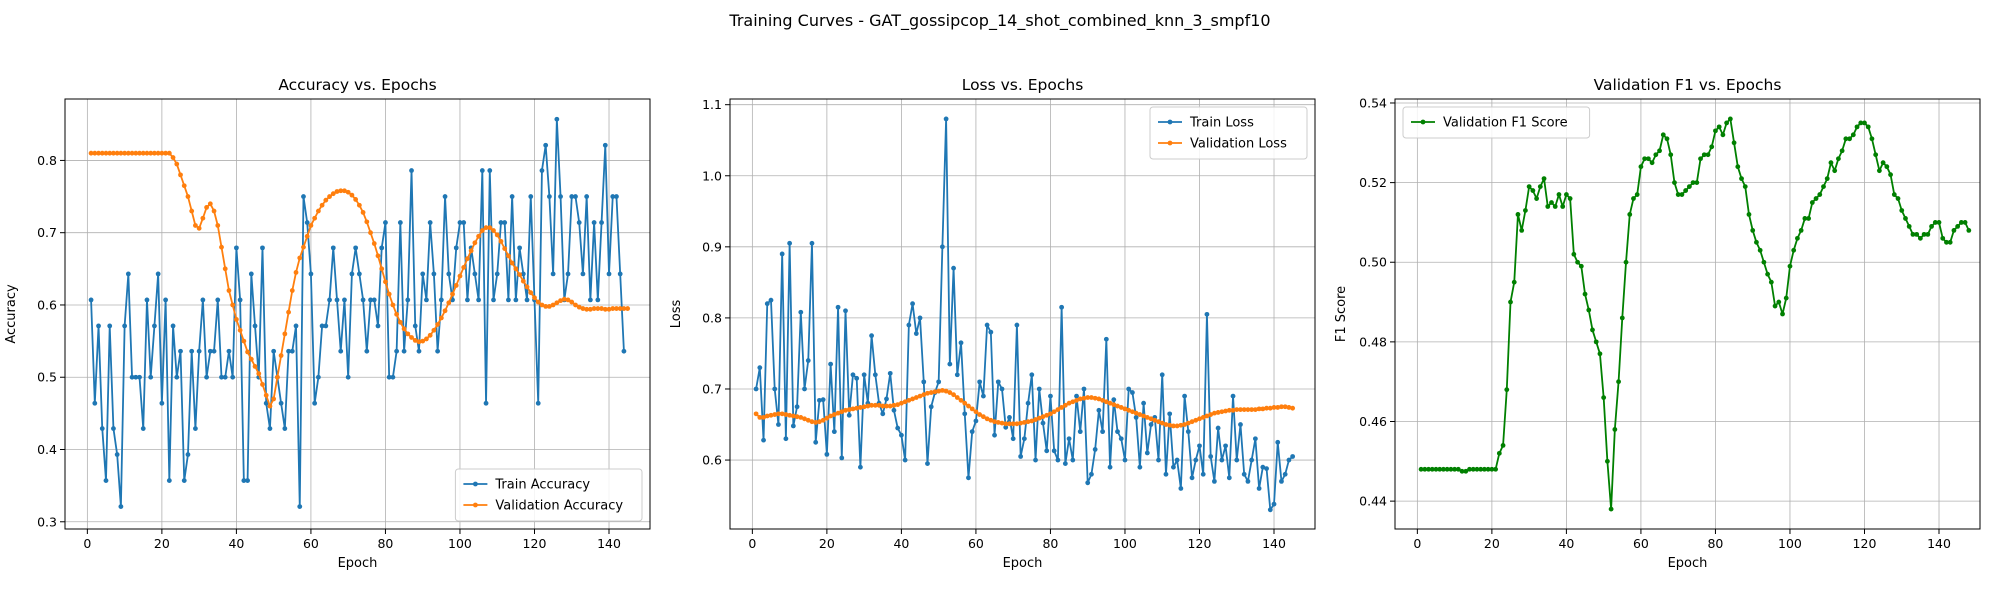  I want to click on legend: Validation F1 Score, so click(1496, 122).